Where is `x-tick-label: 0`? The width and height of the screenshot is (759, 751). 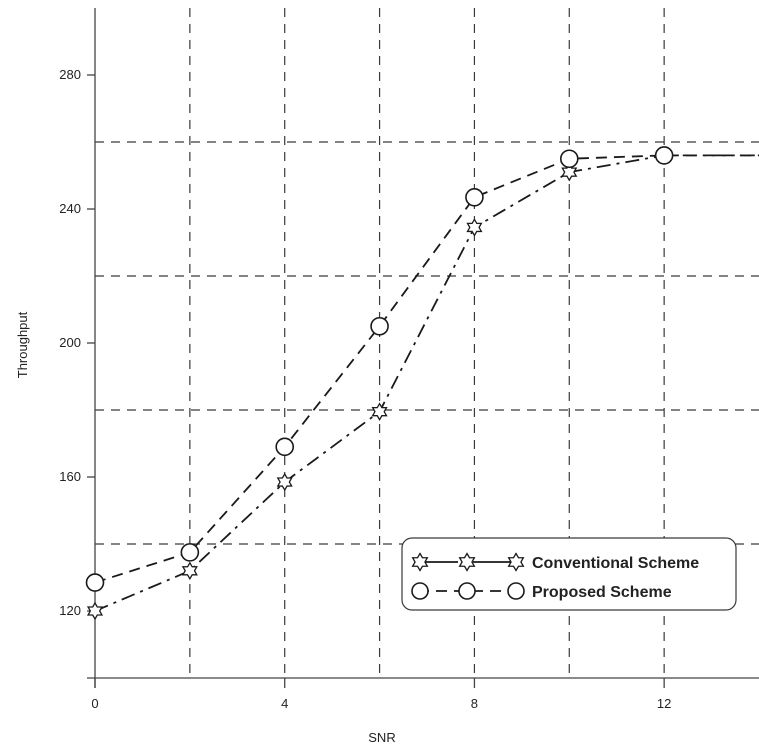
x-tick-label: 0 is located at coordinates (94, 703).